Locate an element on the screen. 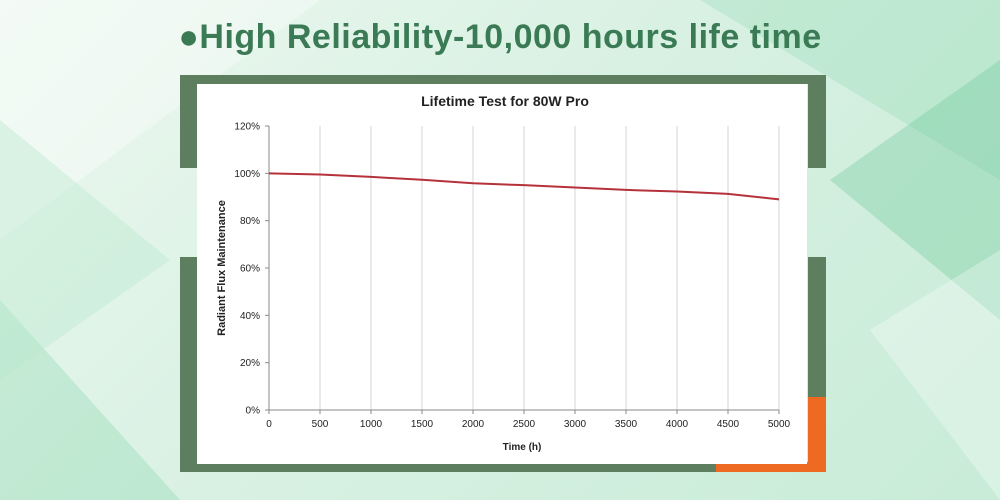 The width and height of the screenshot is (1000, 500). x-tick-label: 1500 is located at coordinates (422, 424).